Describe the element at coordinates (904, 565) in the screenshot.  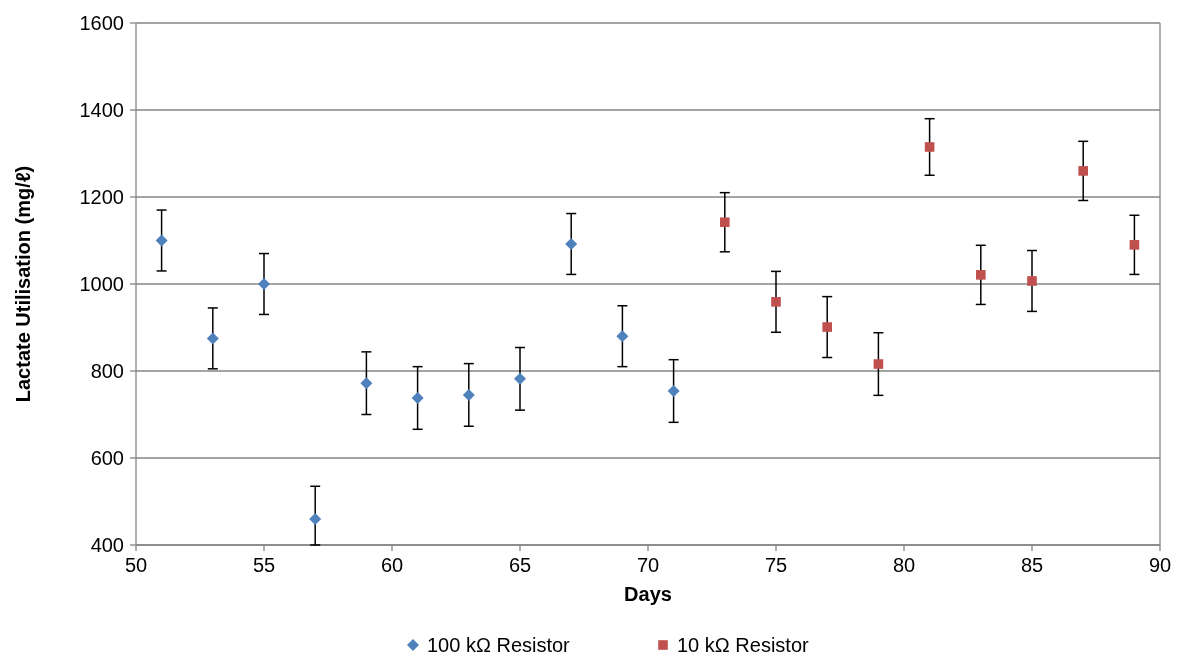
I see `x-tick-label: 80` at that location.